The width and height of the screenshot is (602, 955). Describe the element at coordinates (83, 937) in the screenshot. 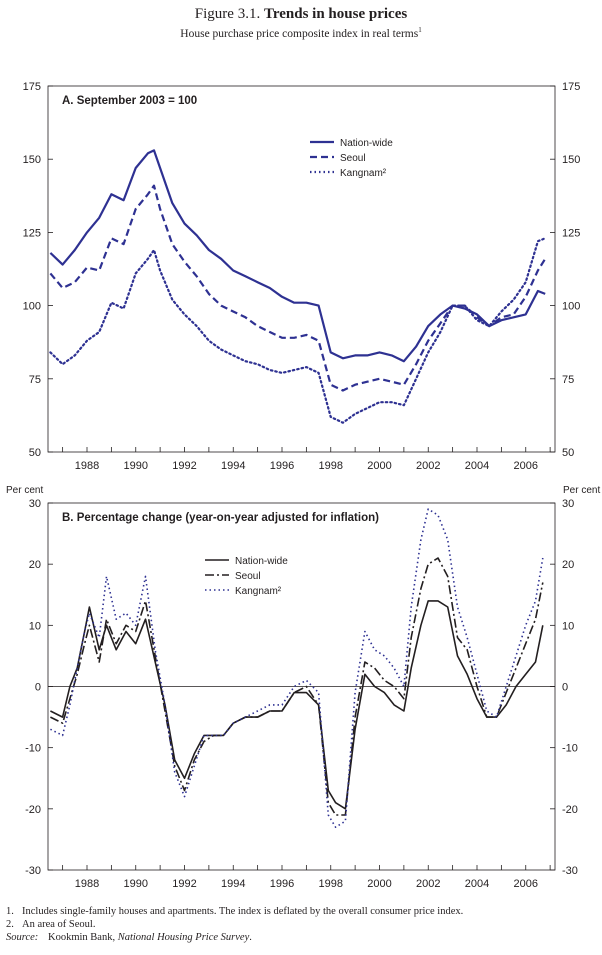

I see `source-text: Kookmin Bank,` at that location.